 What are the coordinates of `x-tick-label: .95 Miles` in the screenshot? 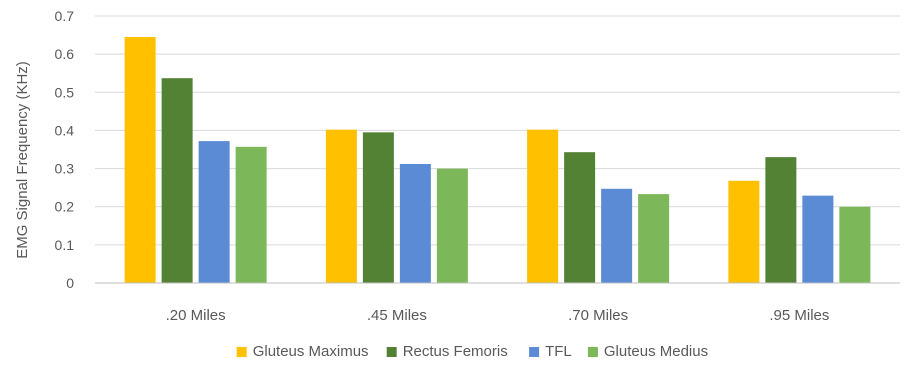 It's located at (799, 315).